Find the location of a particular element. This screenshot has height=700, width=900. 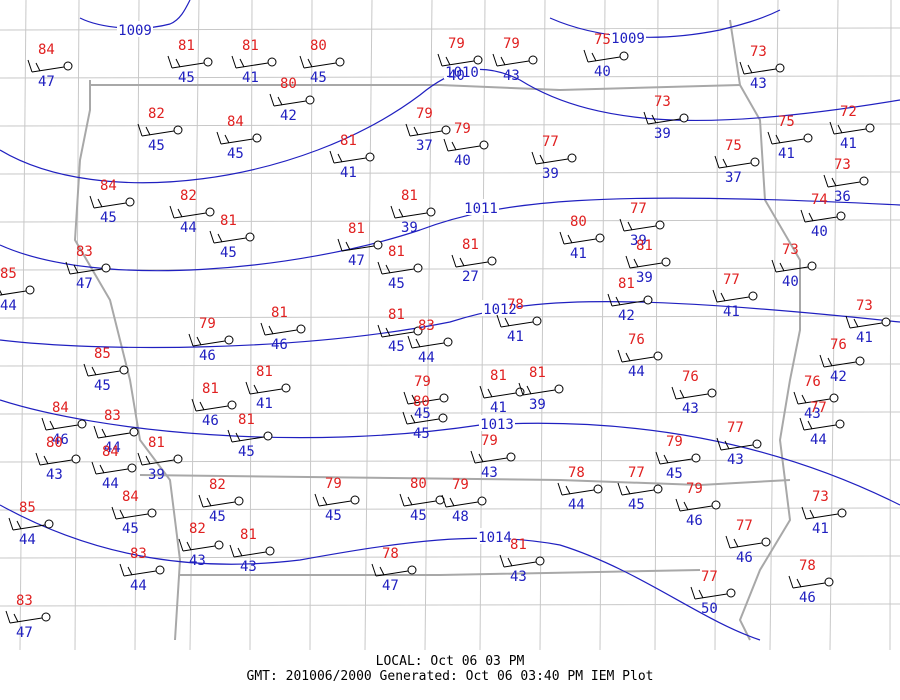

temperature: 76 is located at coordinates (812, 382).